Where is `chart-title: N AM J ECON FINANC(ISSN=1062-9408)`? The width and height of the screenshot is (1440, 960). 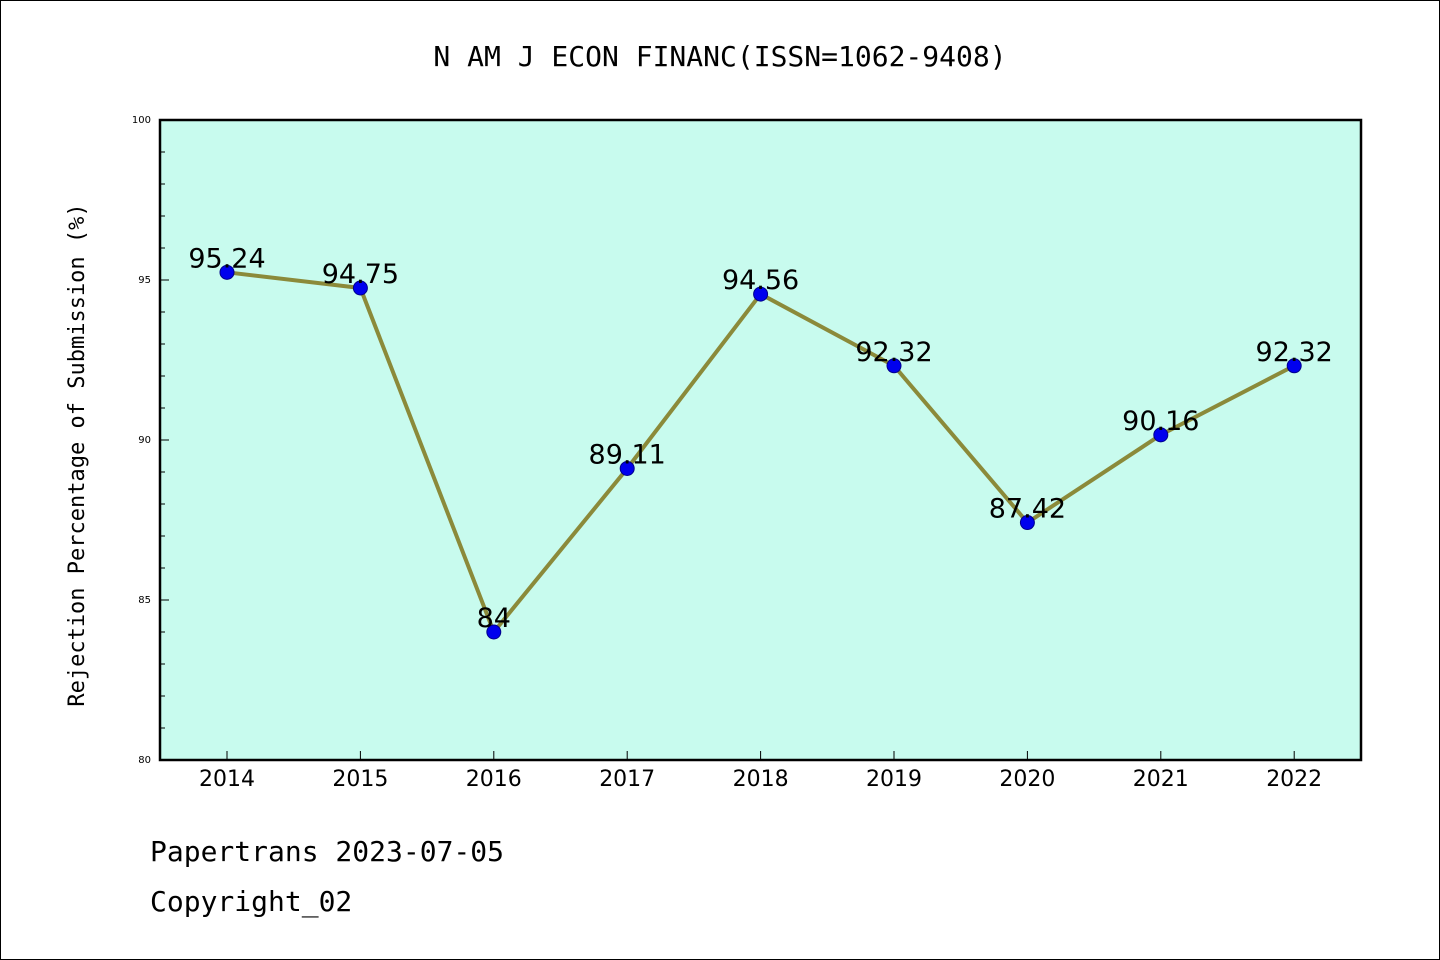
chart-title: N AM J ECON FINANC(ISSN=1062-9408) is located at coordinates (719, 56).